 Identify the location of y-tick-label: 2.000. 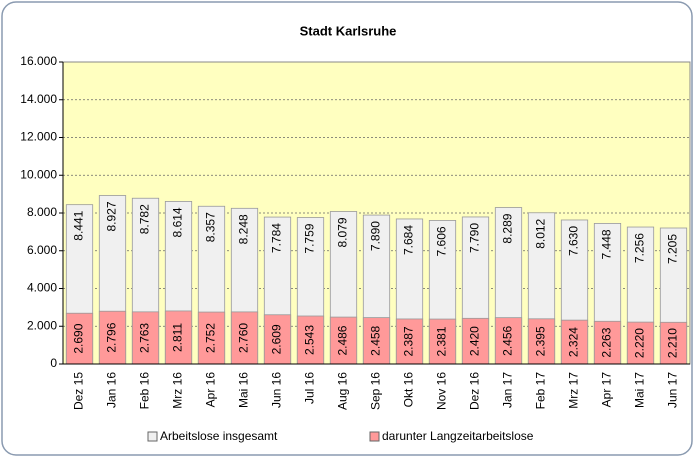
(42, 325).